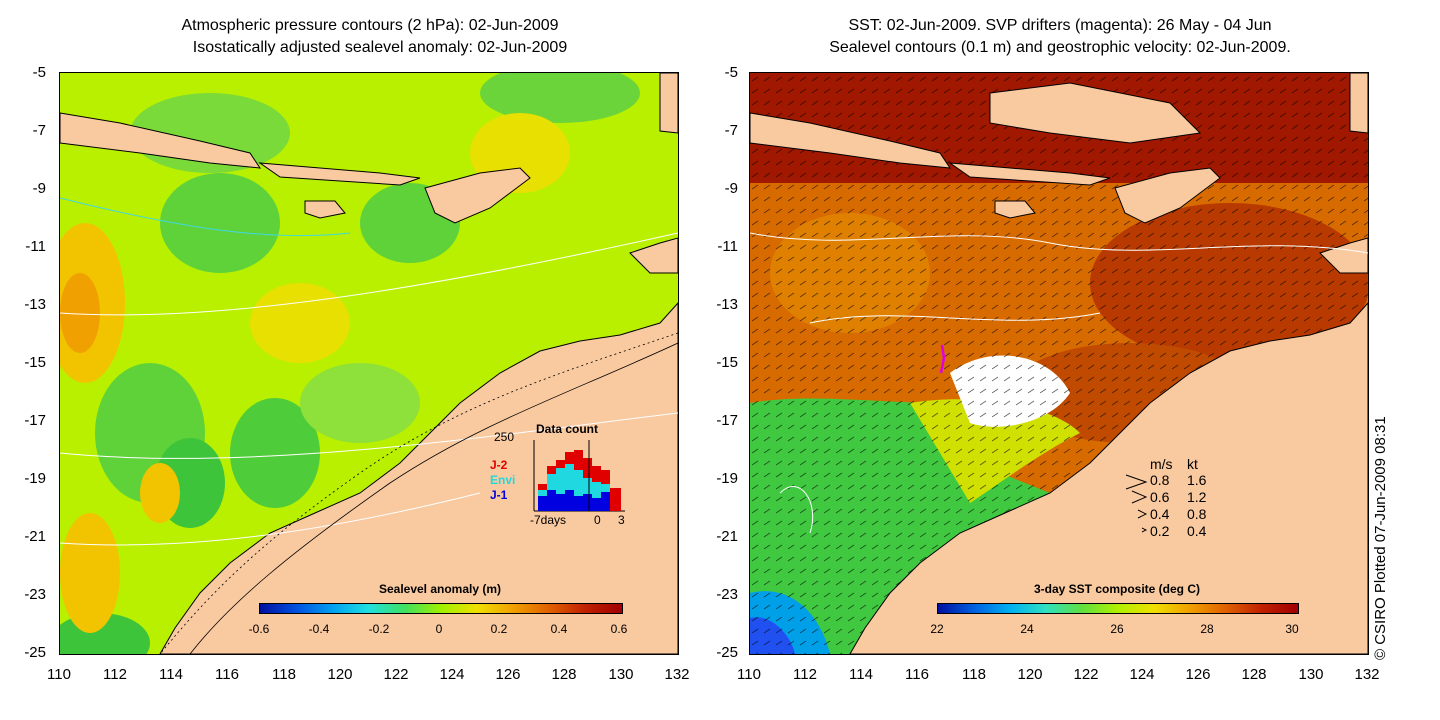 This screenshot has width=1440, height=720. What do you see at coordinates (974, 674) in the screenshot?
I see `right-x-tick-label: 118` at bounding box center [974, 674].